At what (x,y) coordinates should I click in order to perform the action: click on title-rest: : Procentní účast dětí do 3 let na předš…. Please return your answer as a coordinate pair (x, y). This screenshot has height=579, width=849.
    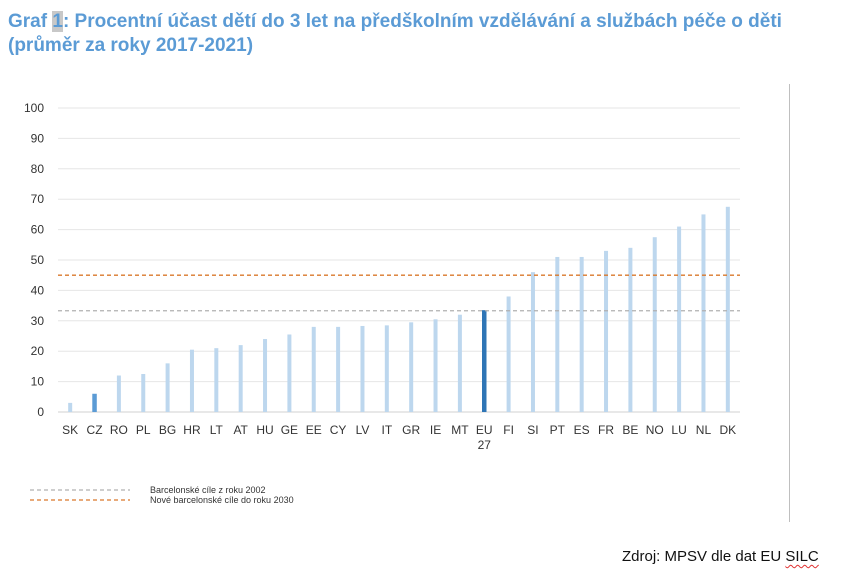
    Looking at the image, I should click on (422, 21).